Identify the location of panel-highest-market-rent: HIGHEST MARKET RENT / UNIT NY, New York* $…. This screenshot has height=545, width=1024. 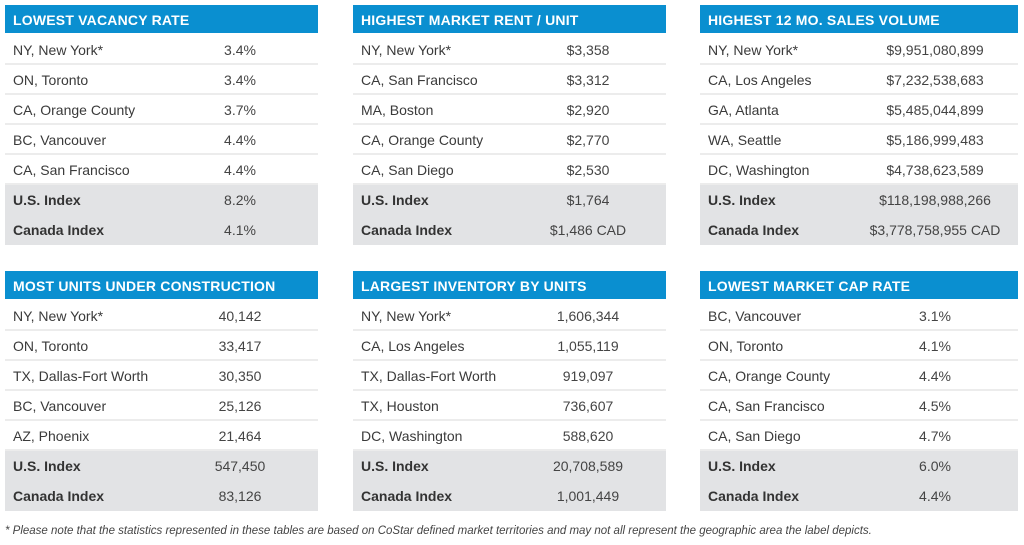
(509, 125).